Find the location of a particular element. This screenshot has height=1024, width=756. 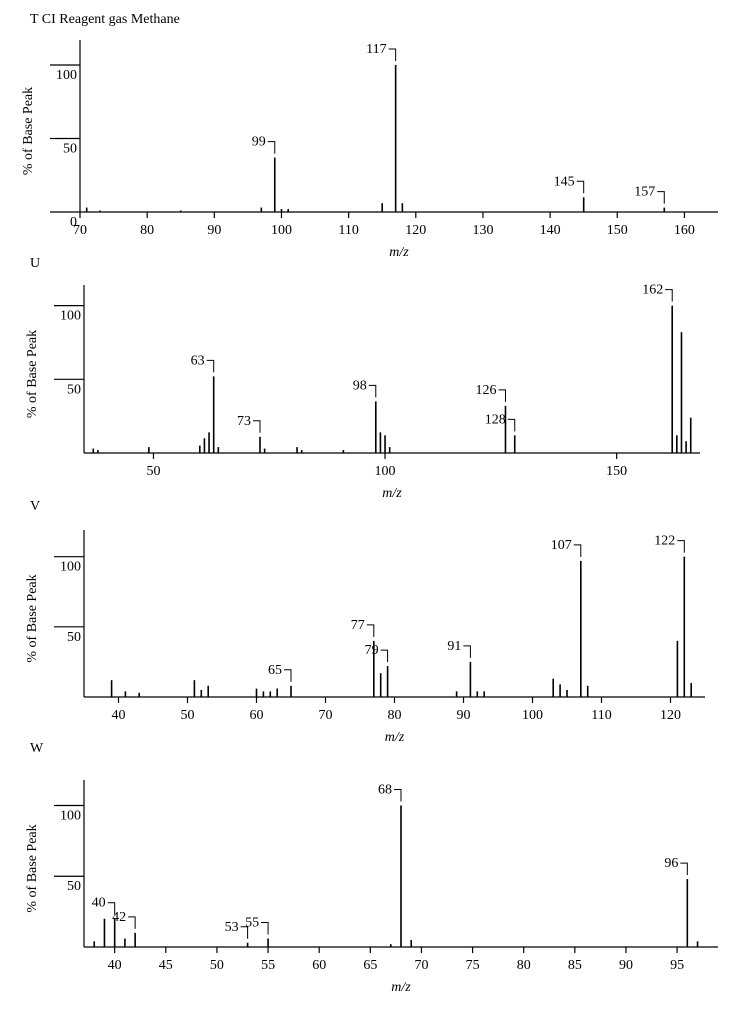

peak-annotation: 42 is located at coordinates (119, 917).